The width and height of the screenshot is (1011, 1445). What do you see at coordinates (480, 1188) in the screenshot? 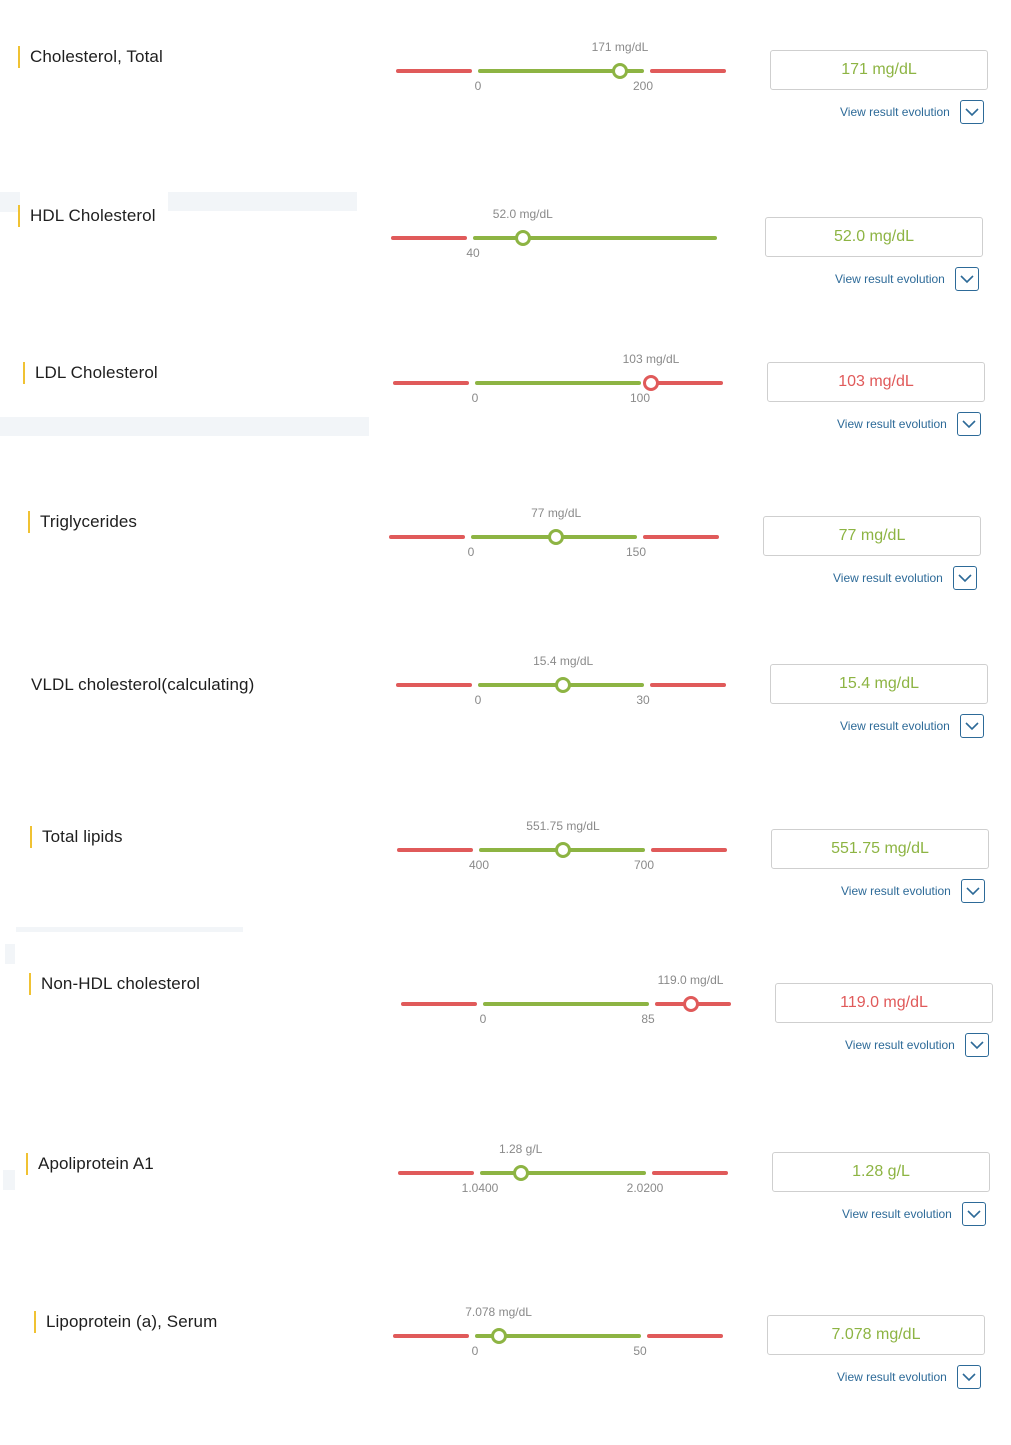
I see `low-limit-label: 1.0400` at bounding box center [480, 1188].